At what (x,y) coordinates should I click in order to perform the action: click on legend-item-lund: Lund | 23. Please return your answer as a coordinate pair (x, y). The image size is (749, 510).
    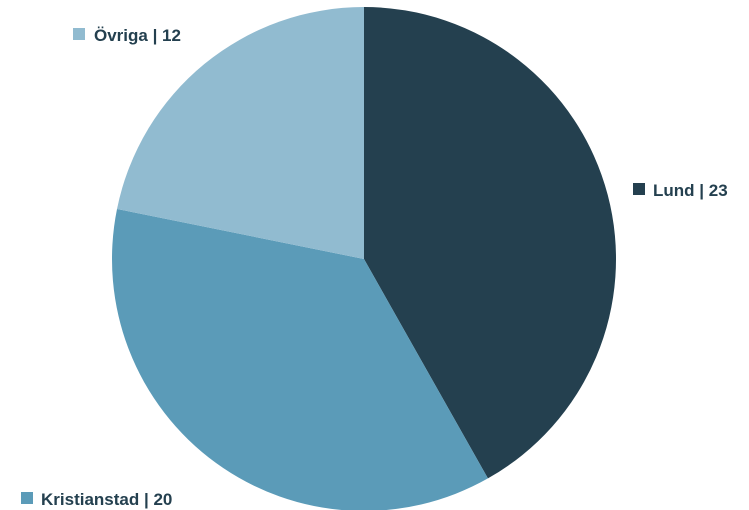
    Looking at the image, I should click on (680, 190).